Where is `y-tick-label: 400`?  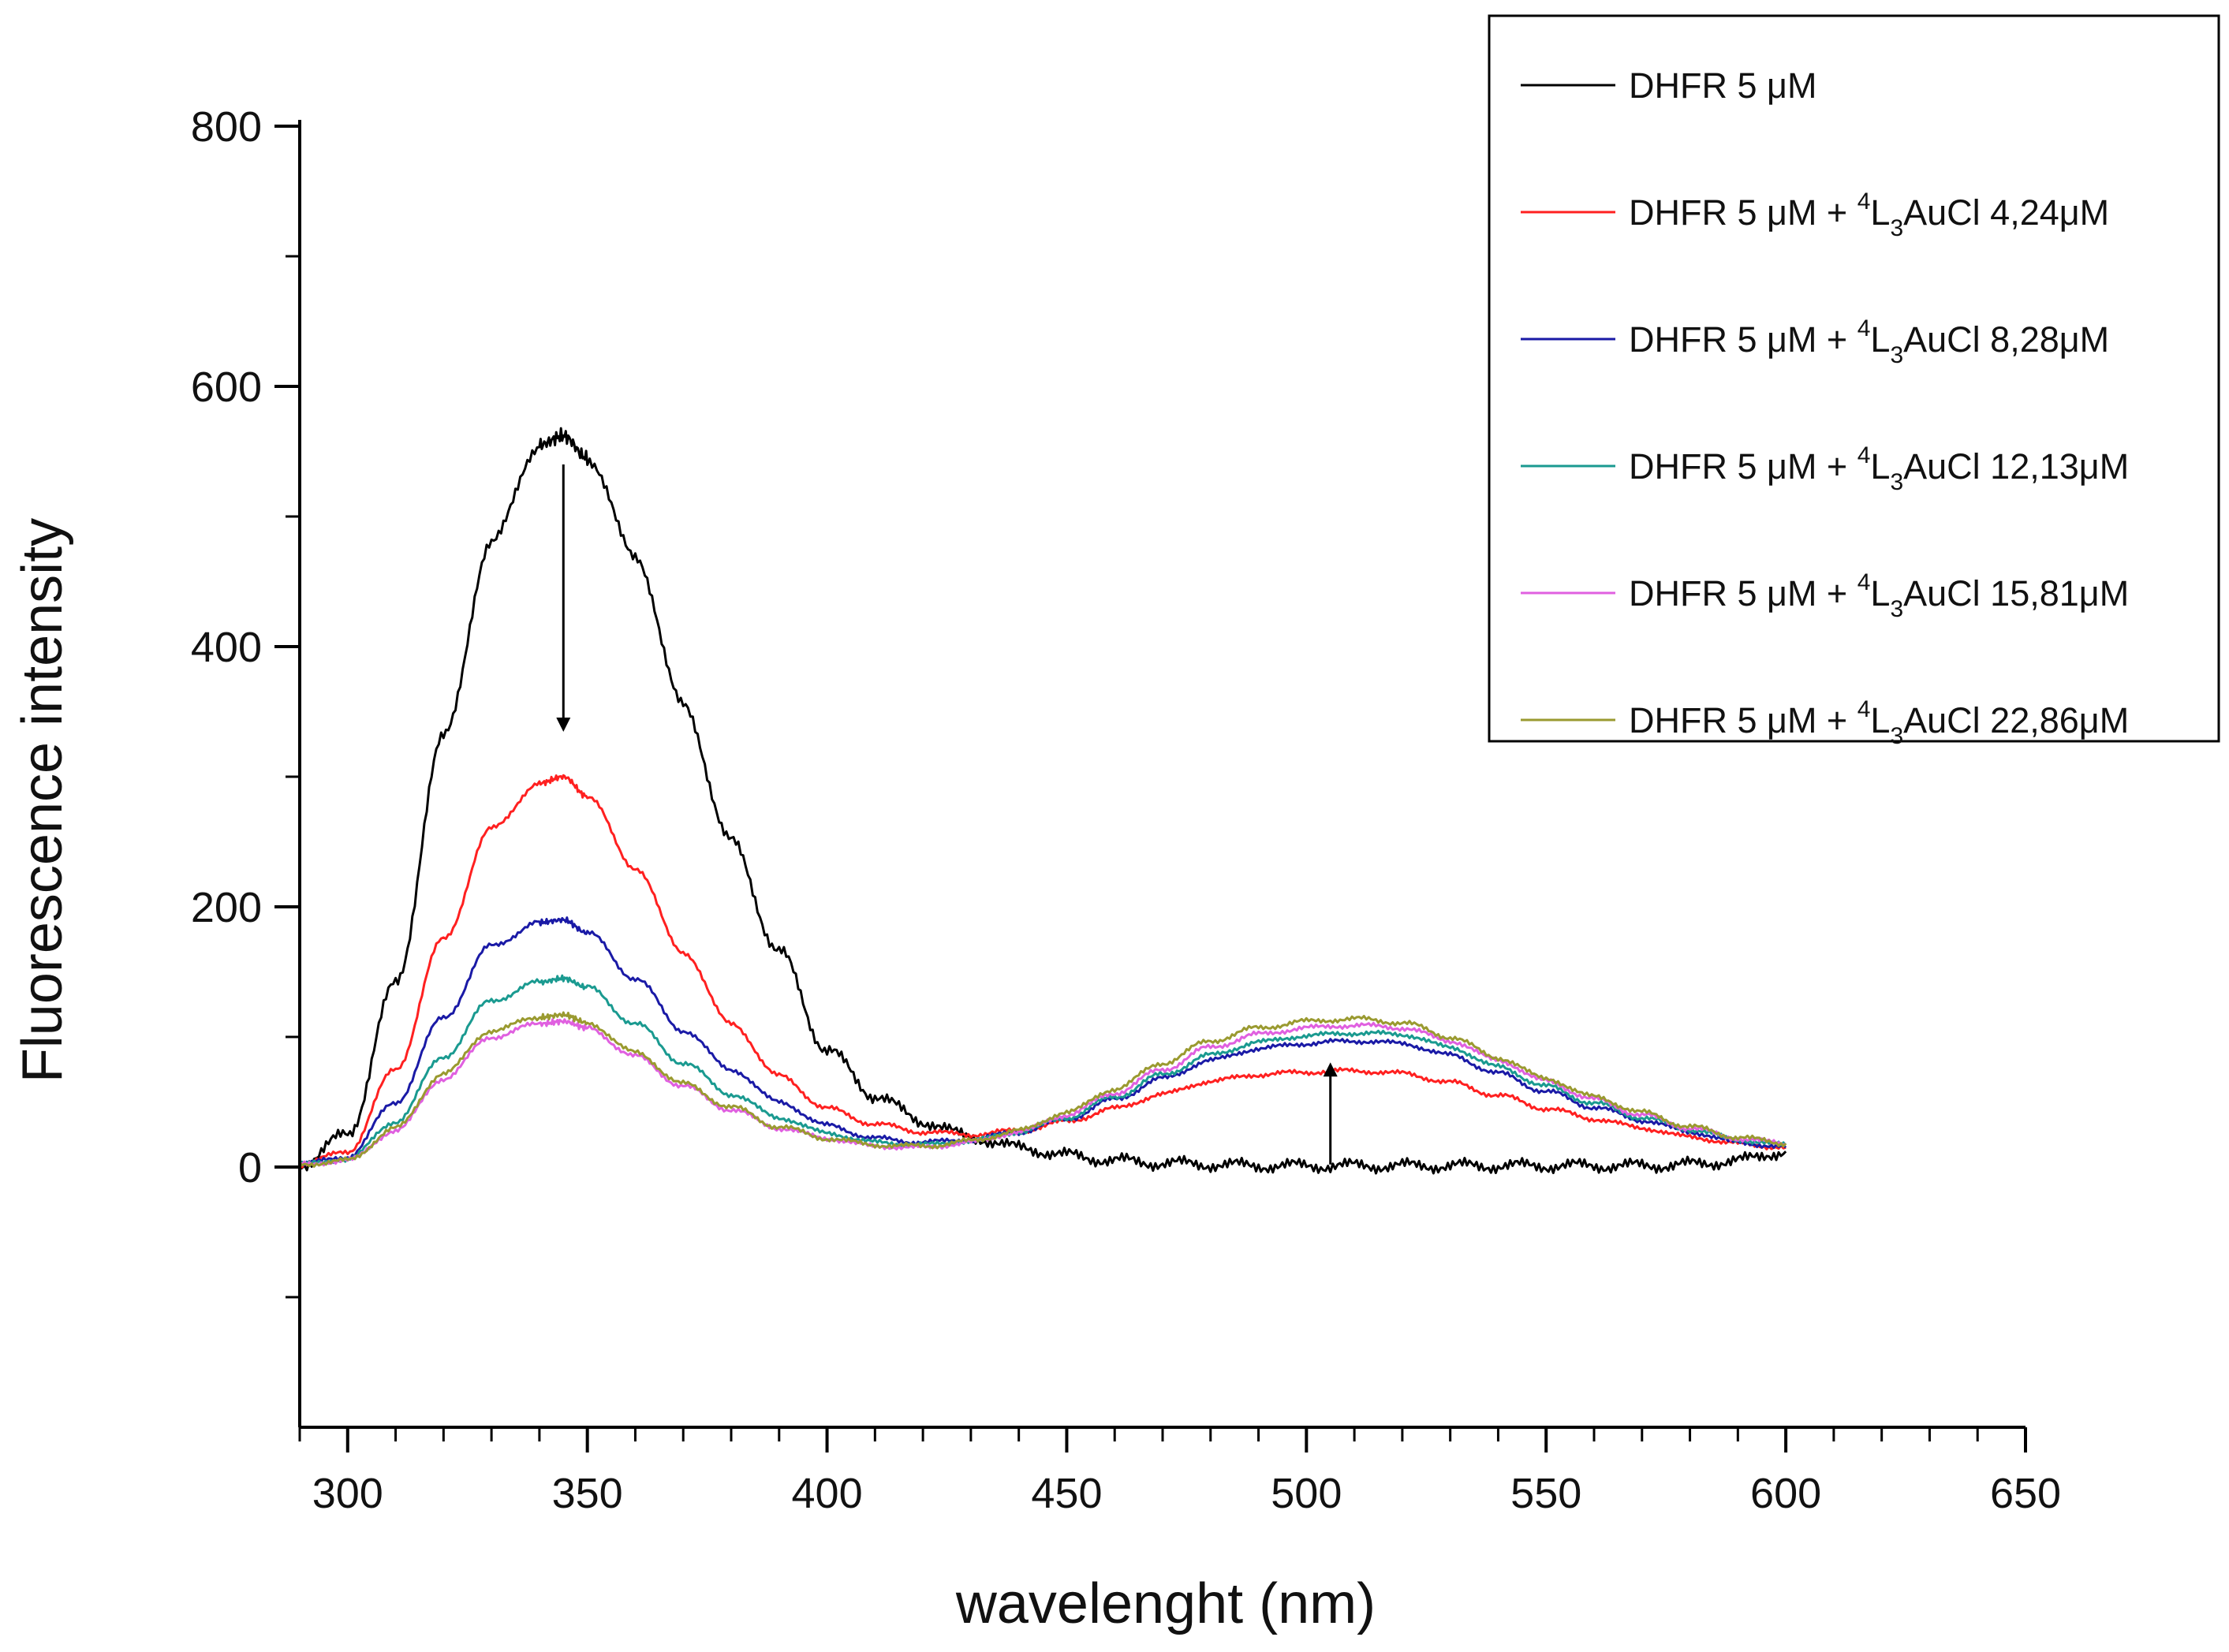
y-tick-label: 400 is located at coordinates (227, 648).